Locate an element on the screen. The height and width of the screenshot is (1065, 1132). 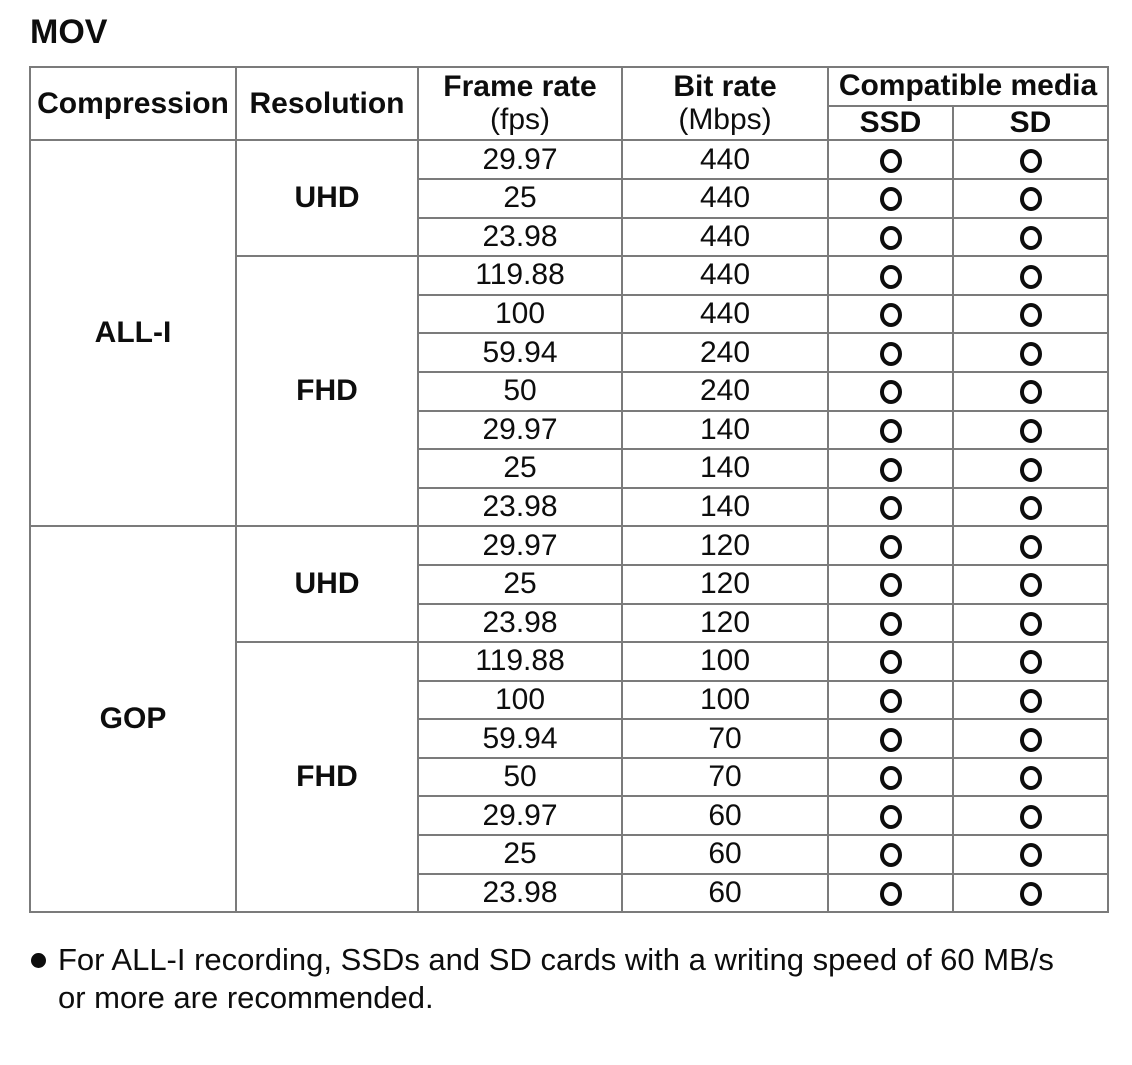
spec-row: 59.94 240 is located at coordinates (570, 352).